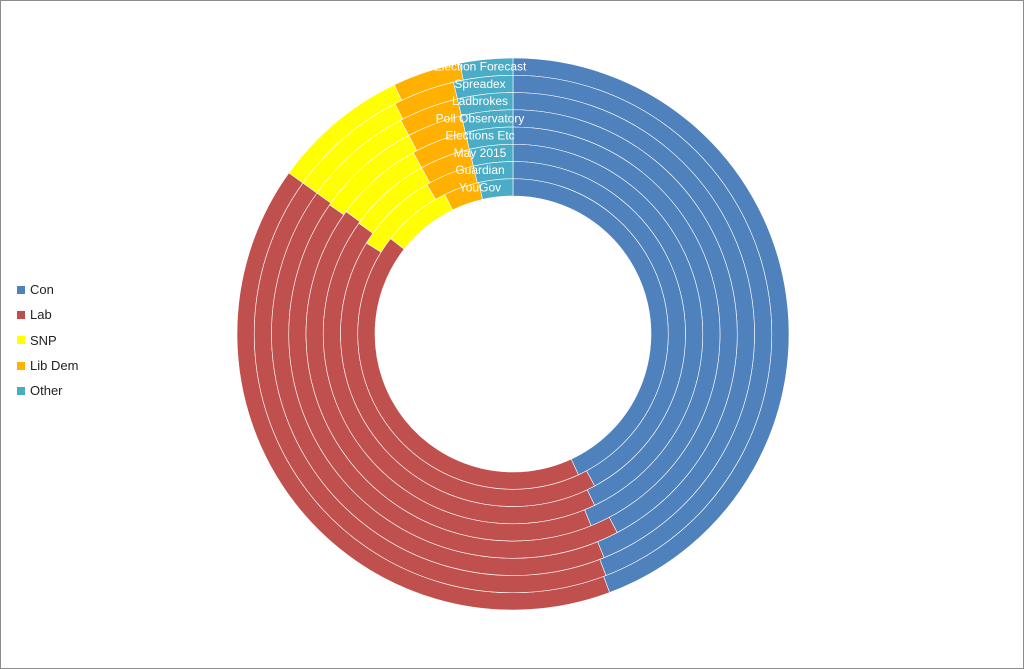 This screenshot has height=669, width=1024. Describe the element at coordinates (479, 84) in the screenshot. I see `ring-label: Spreadex` at that location.